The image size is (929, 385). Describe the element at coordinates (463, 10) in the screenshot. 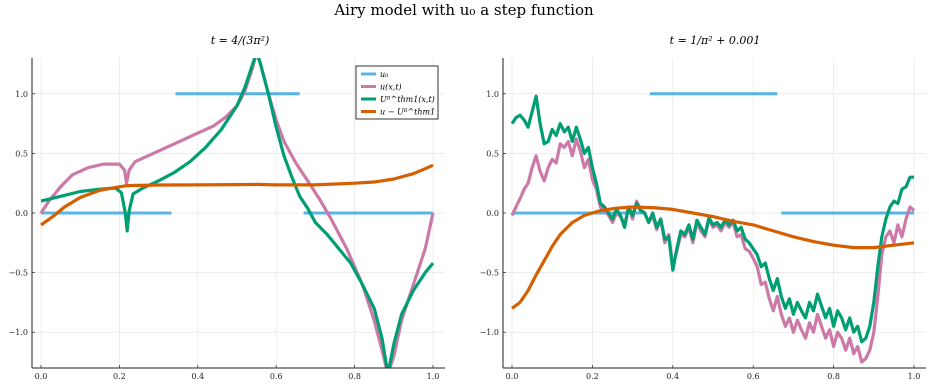

I see `figure-suptitle: Airy model with u₀ a step function` at that location.